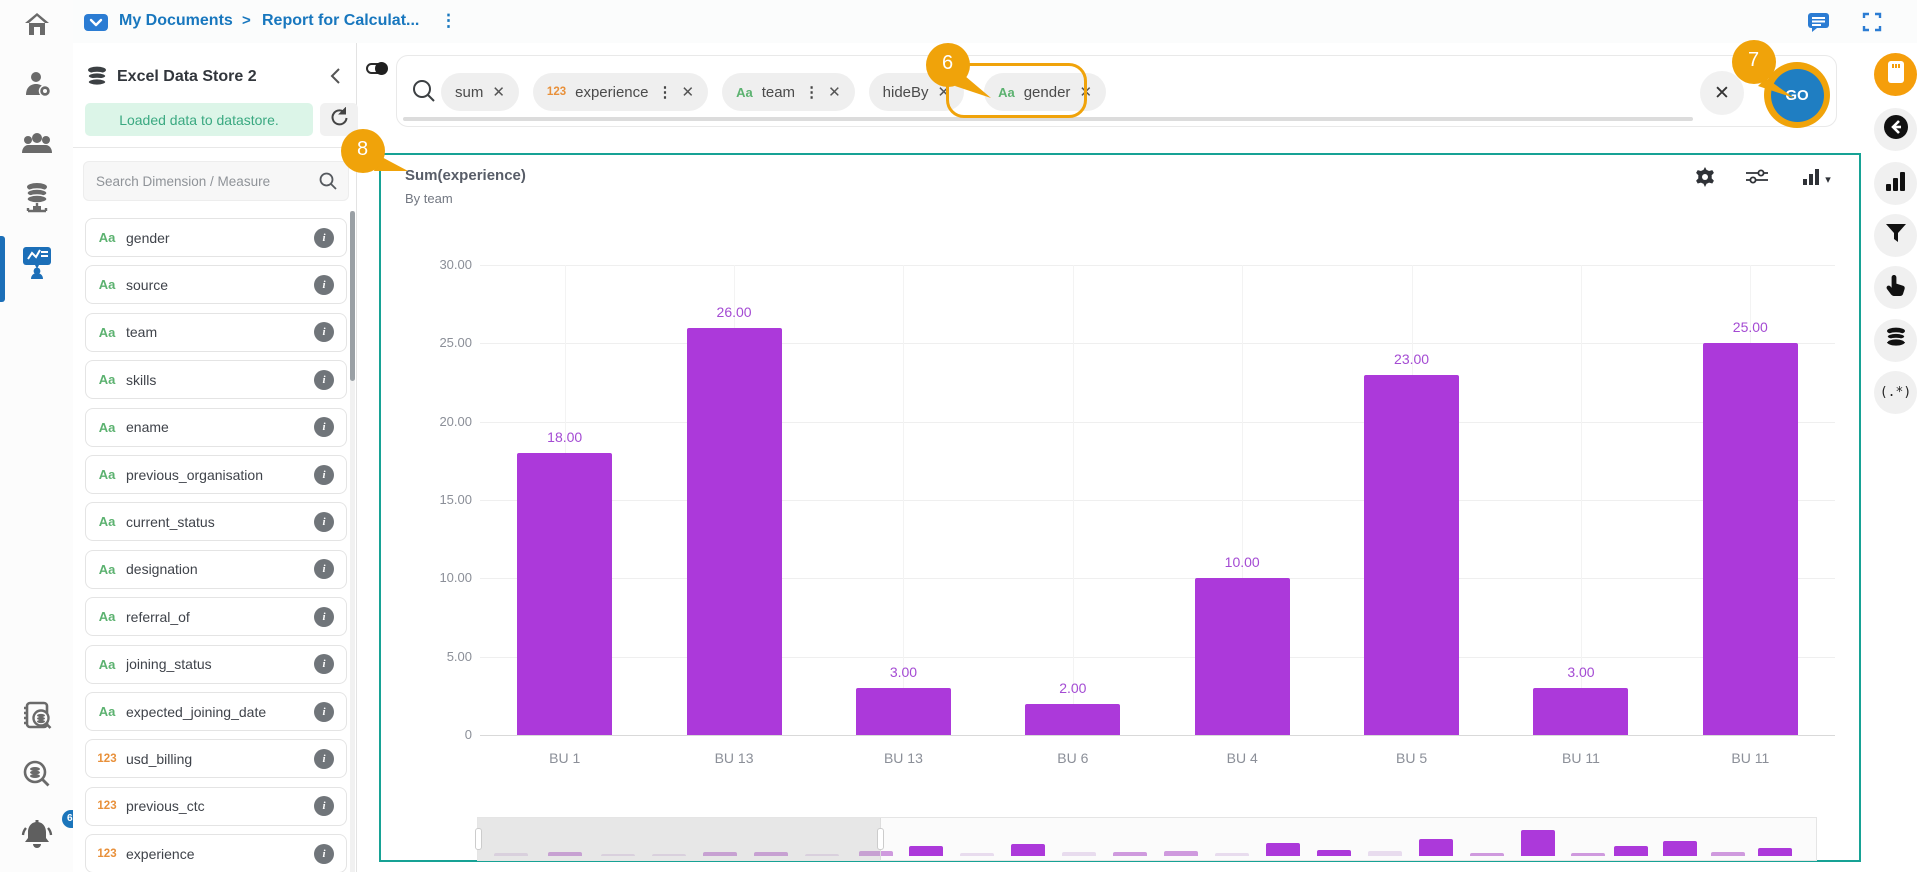 This screenshot has height=872, width=1917. I want to click on chart-minimap, so click(1146, 839).